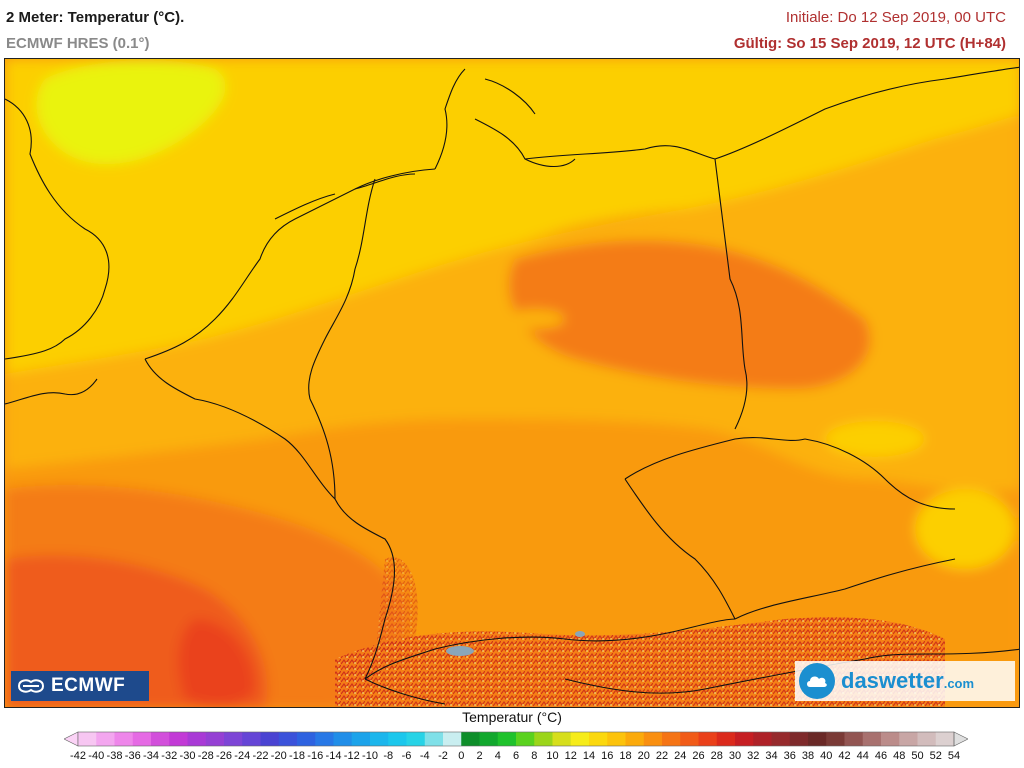  What do you see at coordinates (260, 756) in the screenshot?
I see `legend-tick-label: -22` at bounding box center [260, 756].